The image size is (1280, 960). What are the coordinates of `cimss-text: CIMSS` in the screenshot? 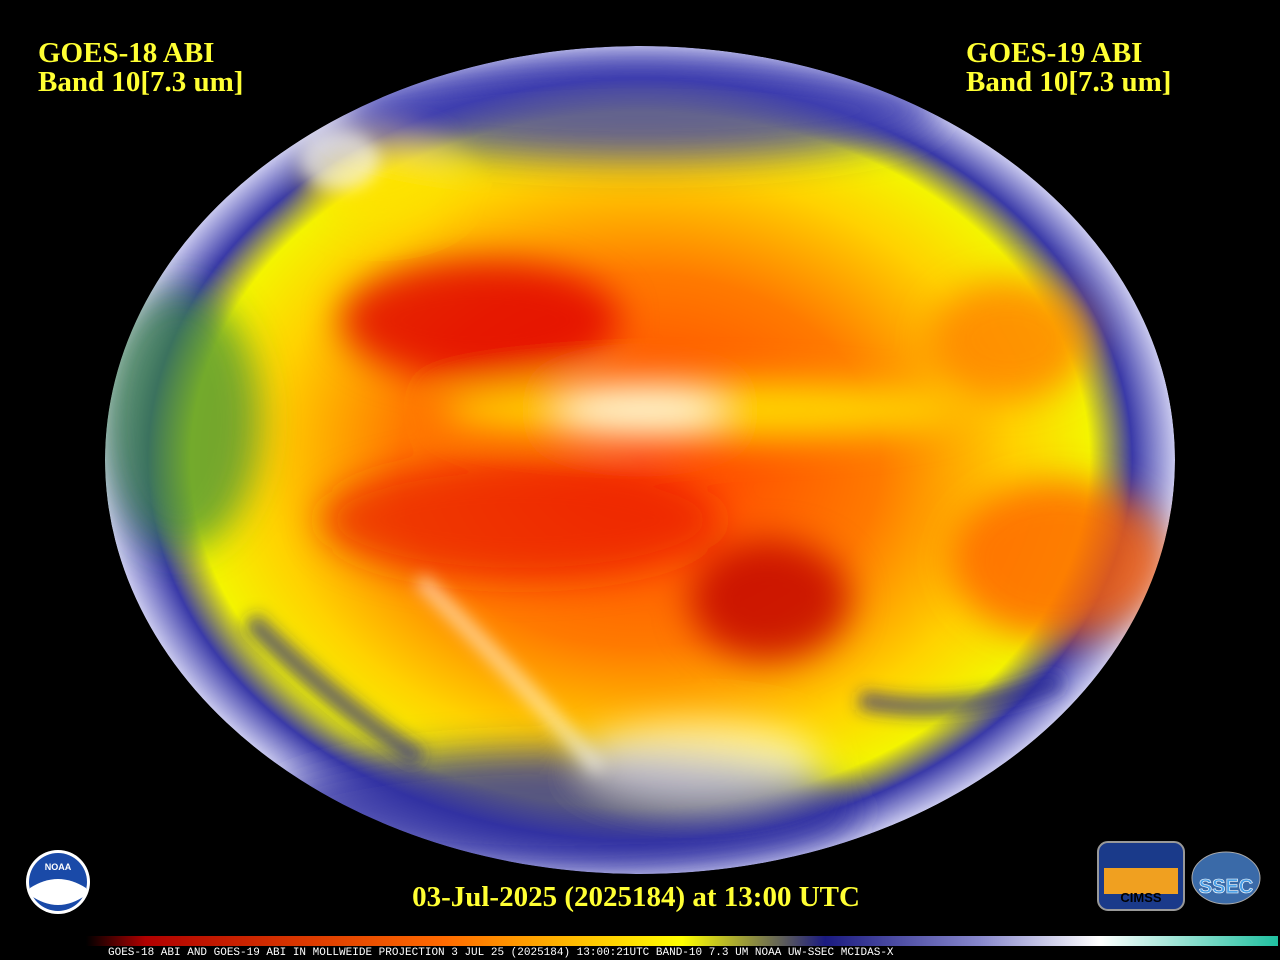 It's located at (1141, 897).